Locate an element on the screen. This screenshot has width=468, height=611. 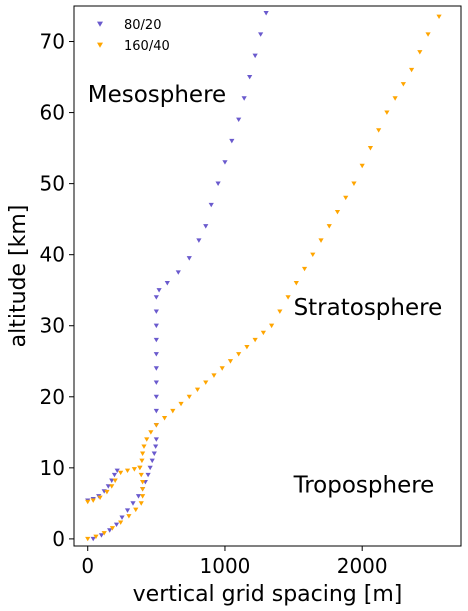
y-tick-label-7: 70 is located at coordinates (52, 42).